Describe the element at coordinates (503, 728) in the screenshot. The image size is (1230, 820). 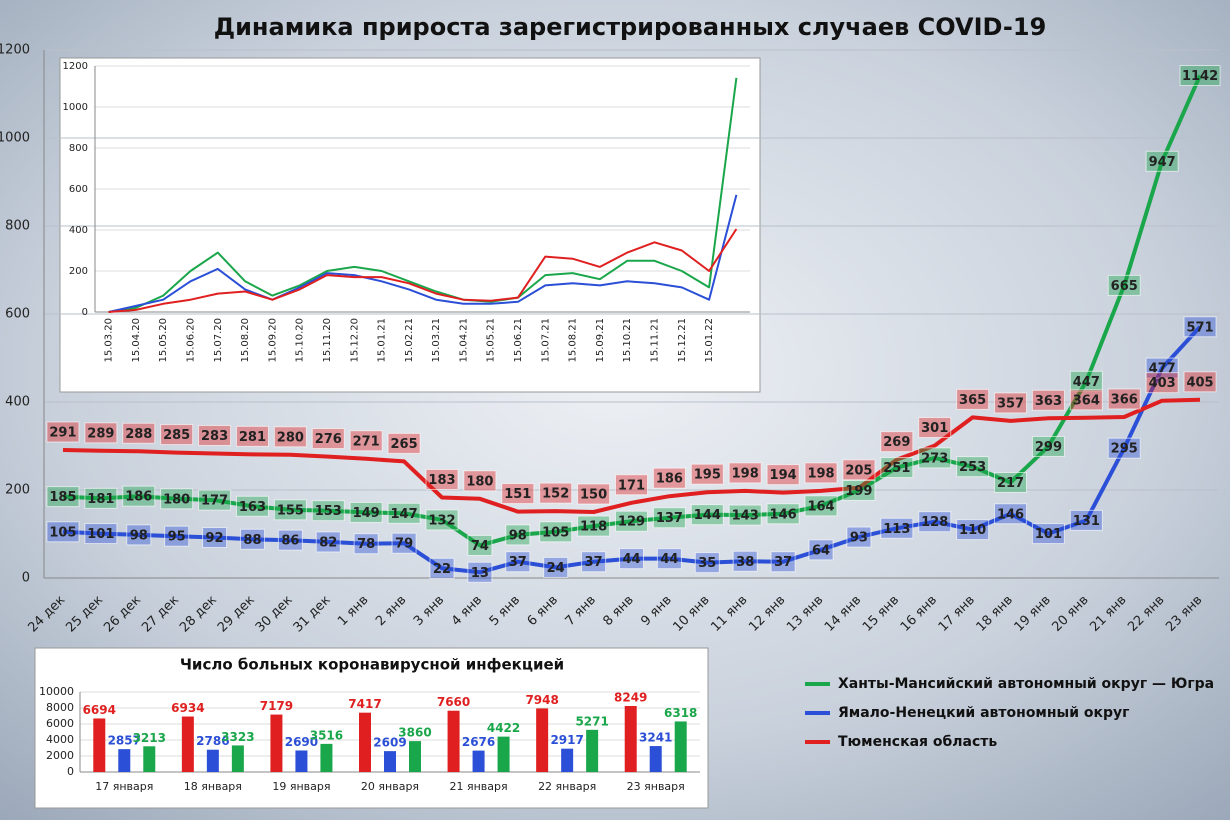
I see `data-label: 4422` at that location.